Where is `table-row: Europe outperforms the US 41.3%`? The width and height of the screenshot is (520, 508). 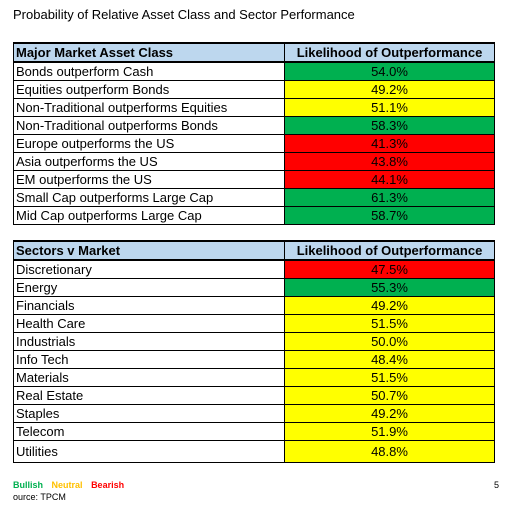
table-row: Europe outperforms the US 41.3% is located at coordinates (254, 143).